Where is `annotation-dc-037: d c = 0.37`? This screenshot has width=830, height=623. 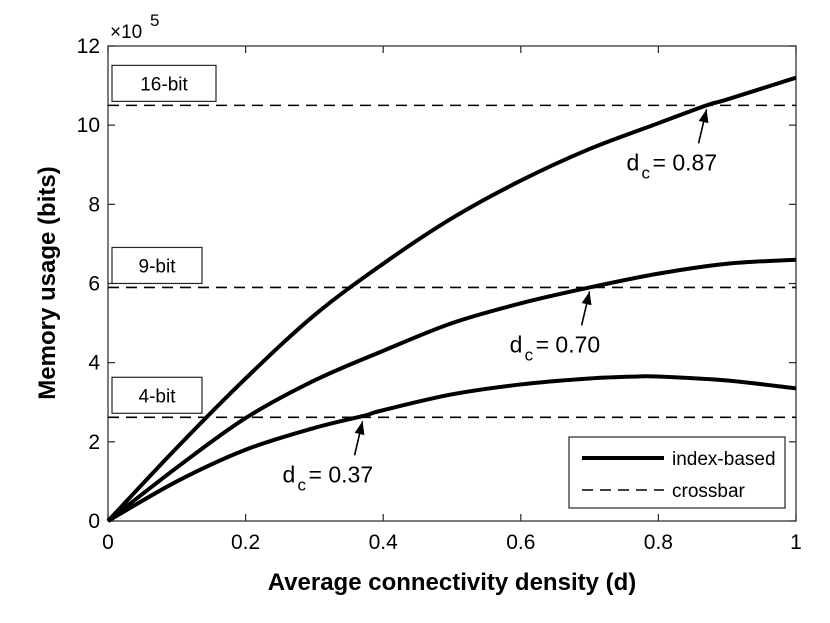 annotation-dc-037: d c = 0.37 is located at coordinates (328, 457).